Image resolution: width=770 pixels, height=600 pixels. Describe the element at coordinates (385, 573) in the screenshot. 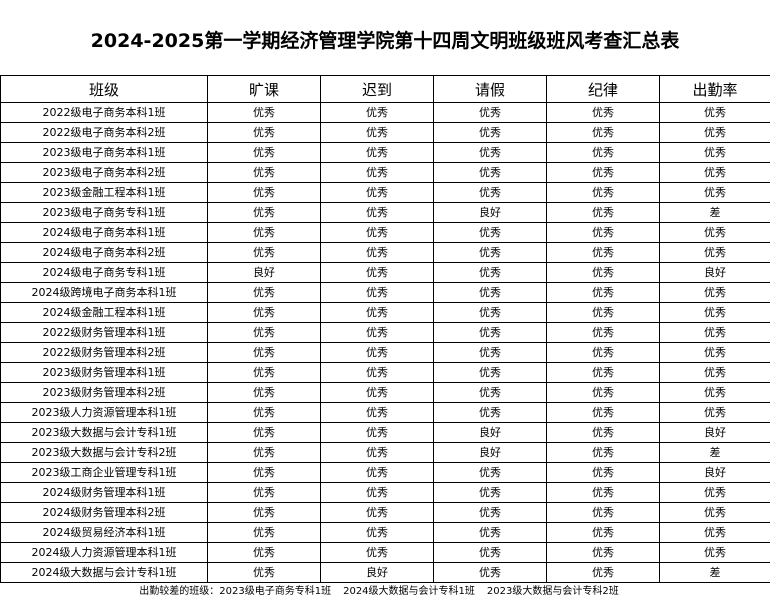

I see `table-row: 2024级大数据与会计专科1班优秀良好优秀优秀差` at that location.